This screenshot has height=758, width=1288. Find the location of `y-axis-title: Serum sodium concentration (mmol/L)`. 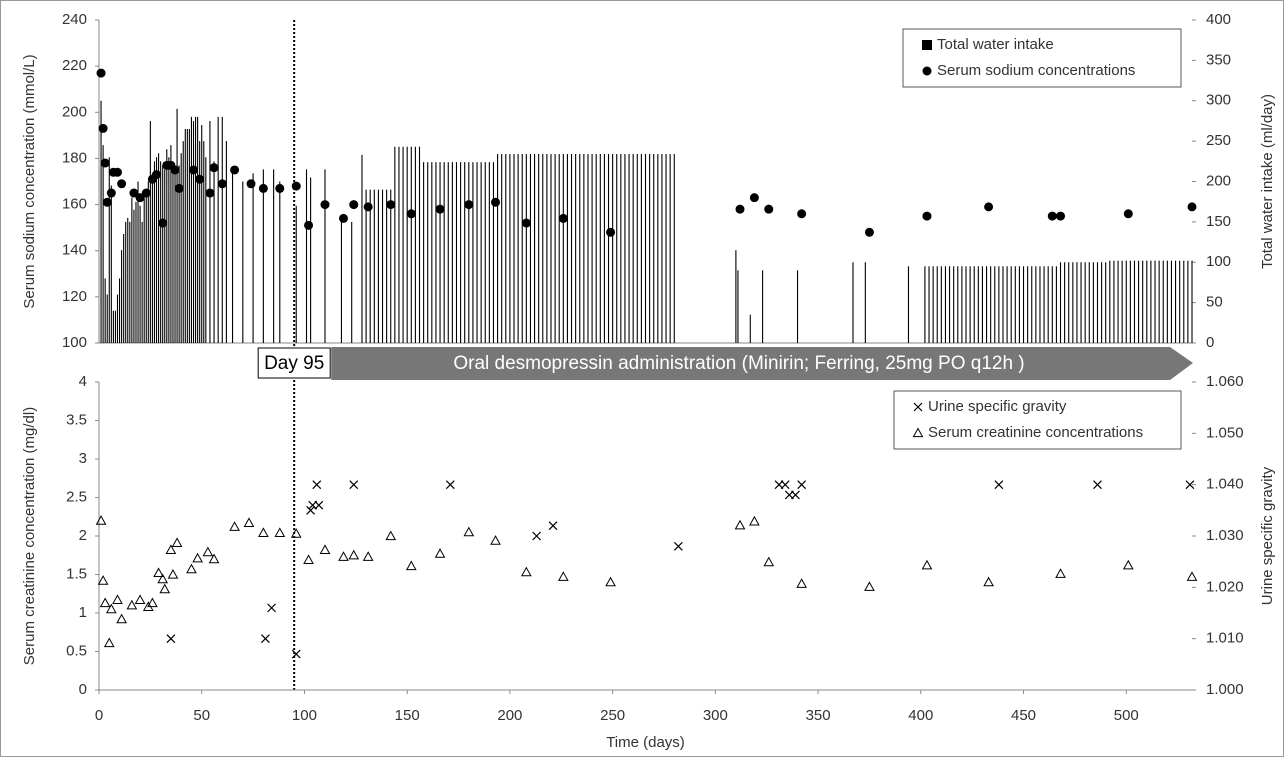

y-axis-title: Serum sodium concentration (mmol/L) is located at coordinates (29, 181).